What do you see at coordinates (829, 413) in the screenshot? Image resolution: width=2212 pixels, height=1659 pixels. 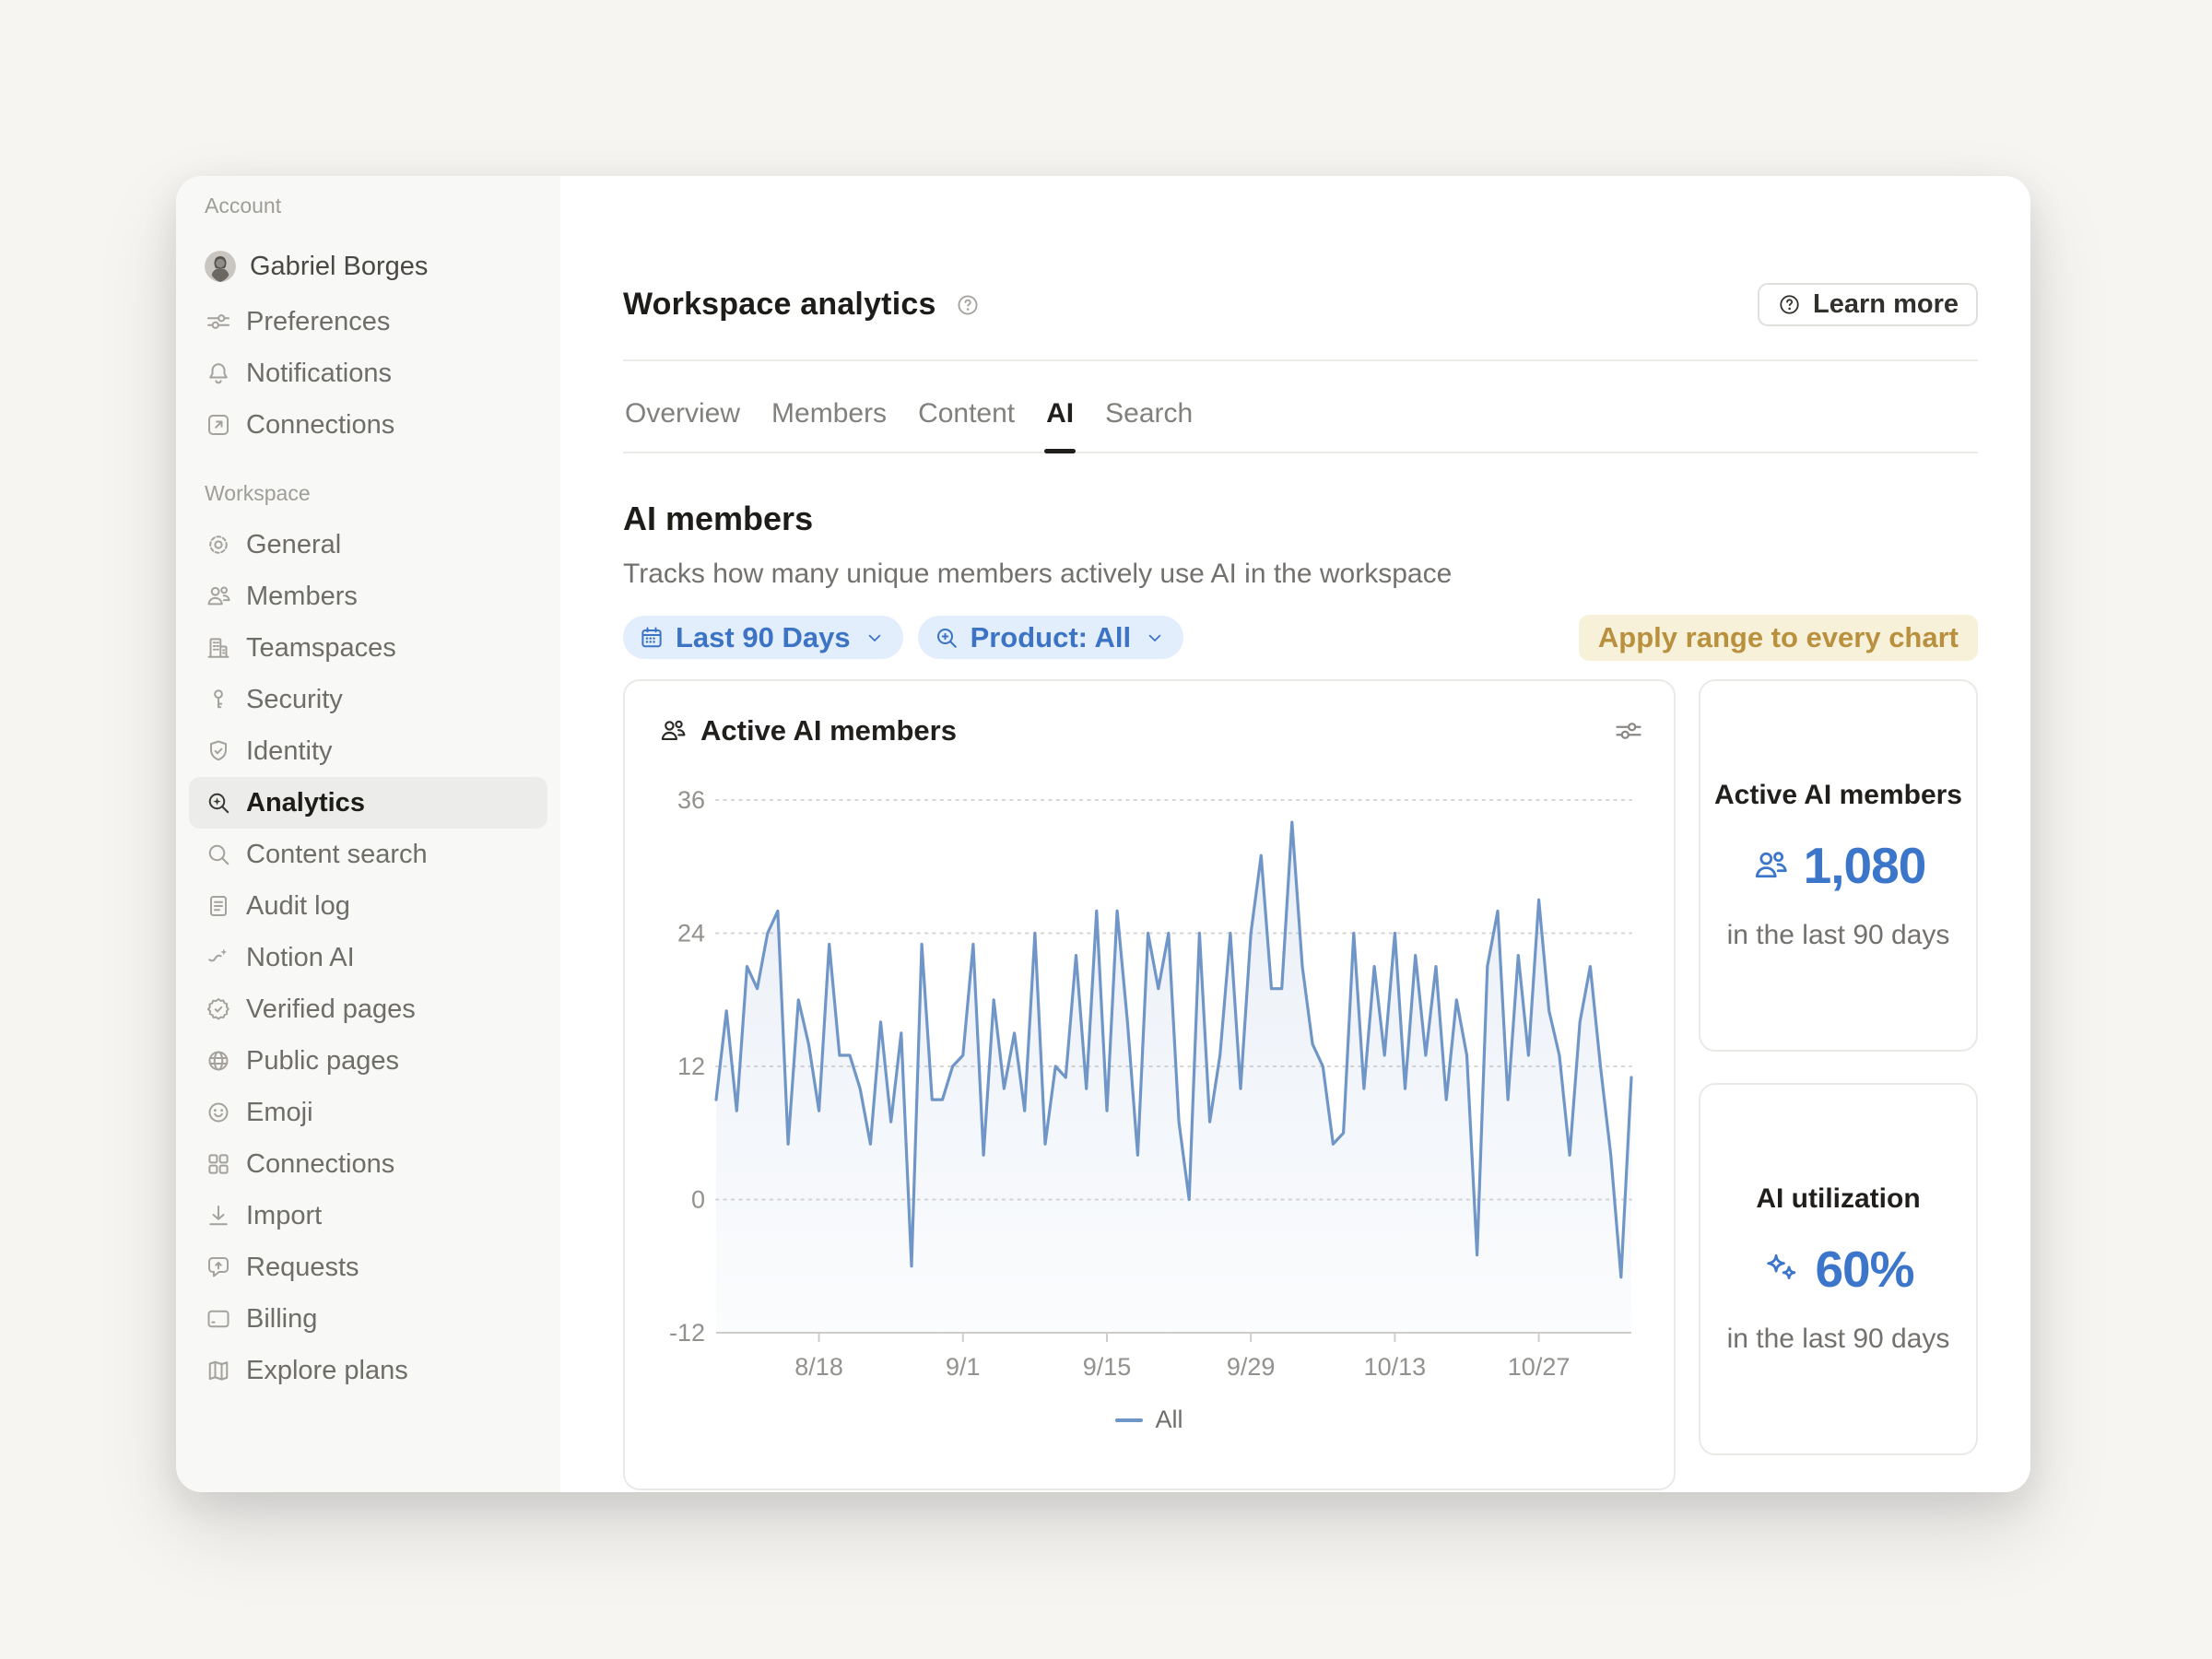 I see `tab-members: Members` at bounding box center [829, 413].